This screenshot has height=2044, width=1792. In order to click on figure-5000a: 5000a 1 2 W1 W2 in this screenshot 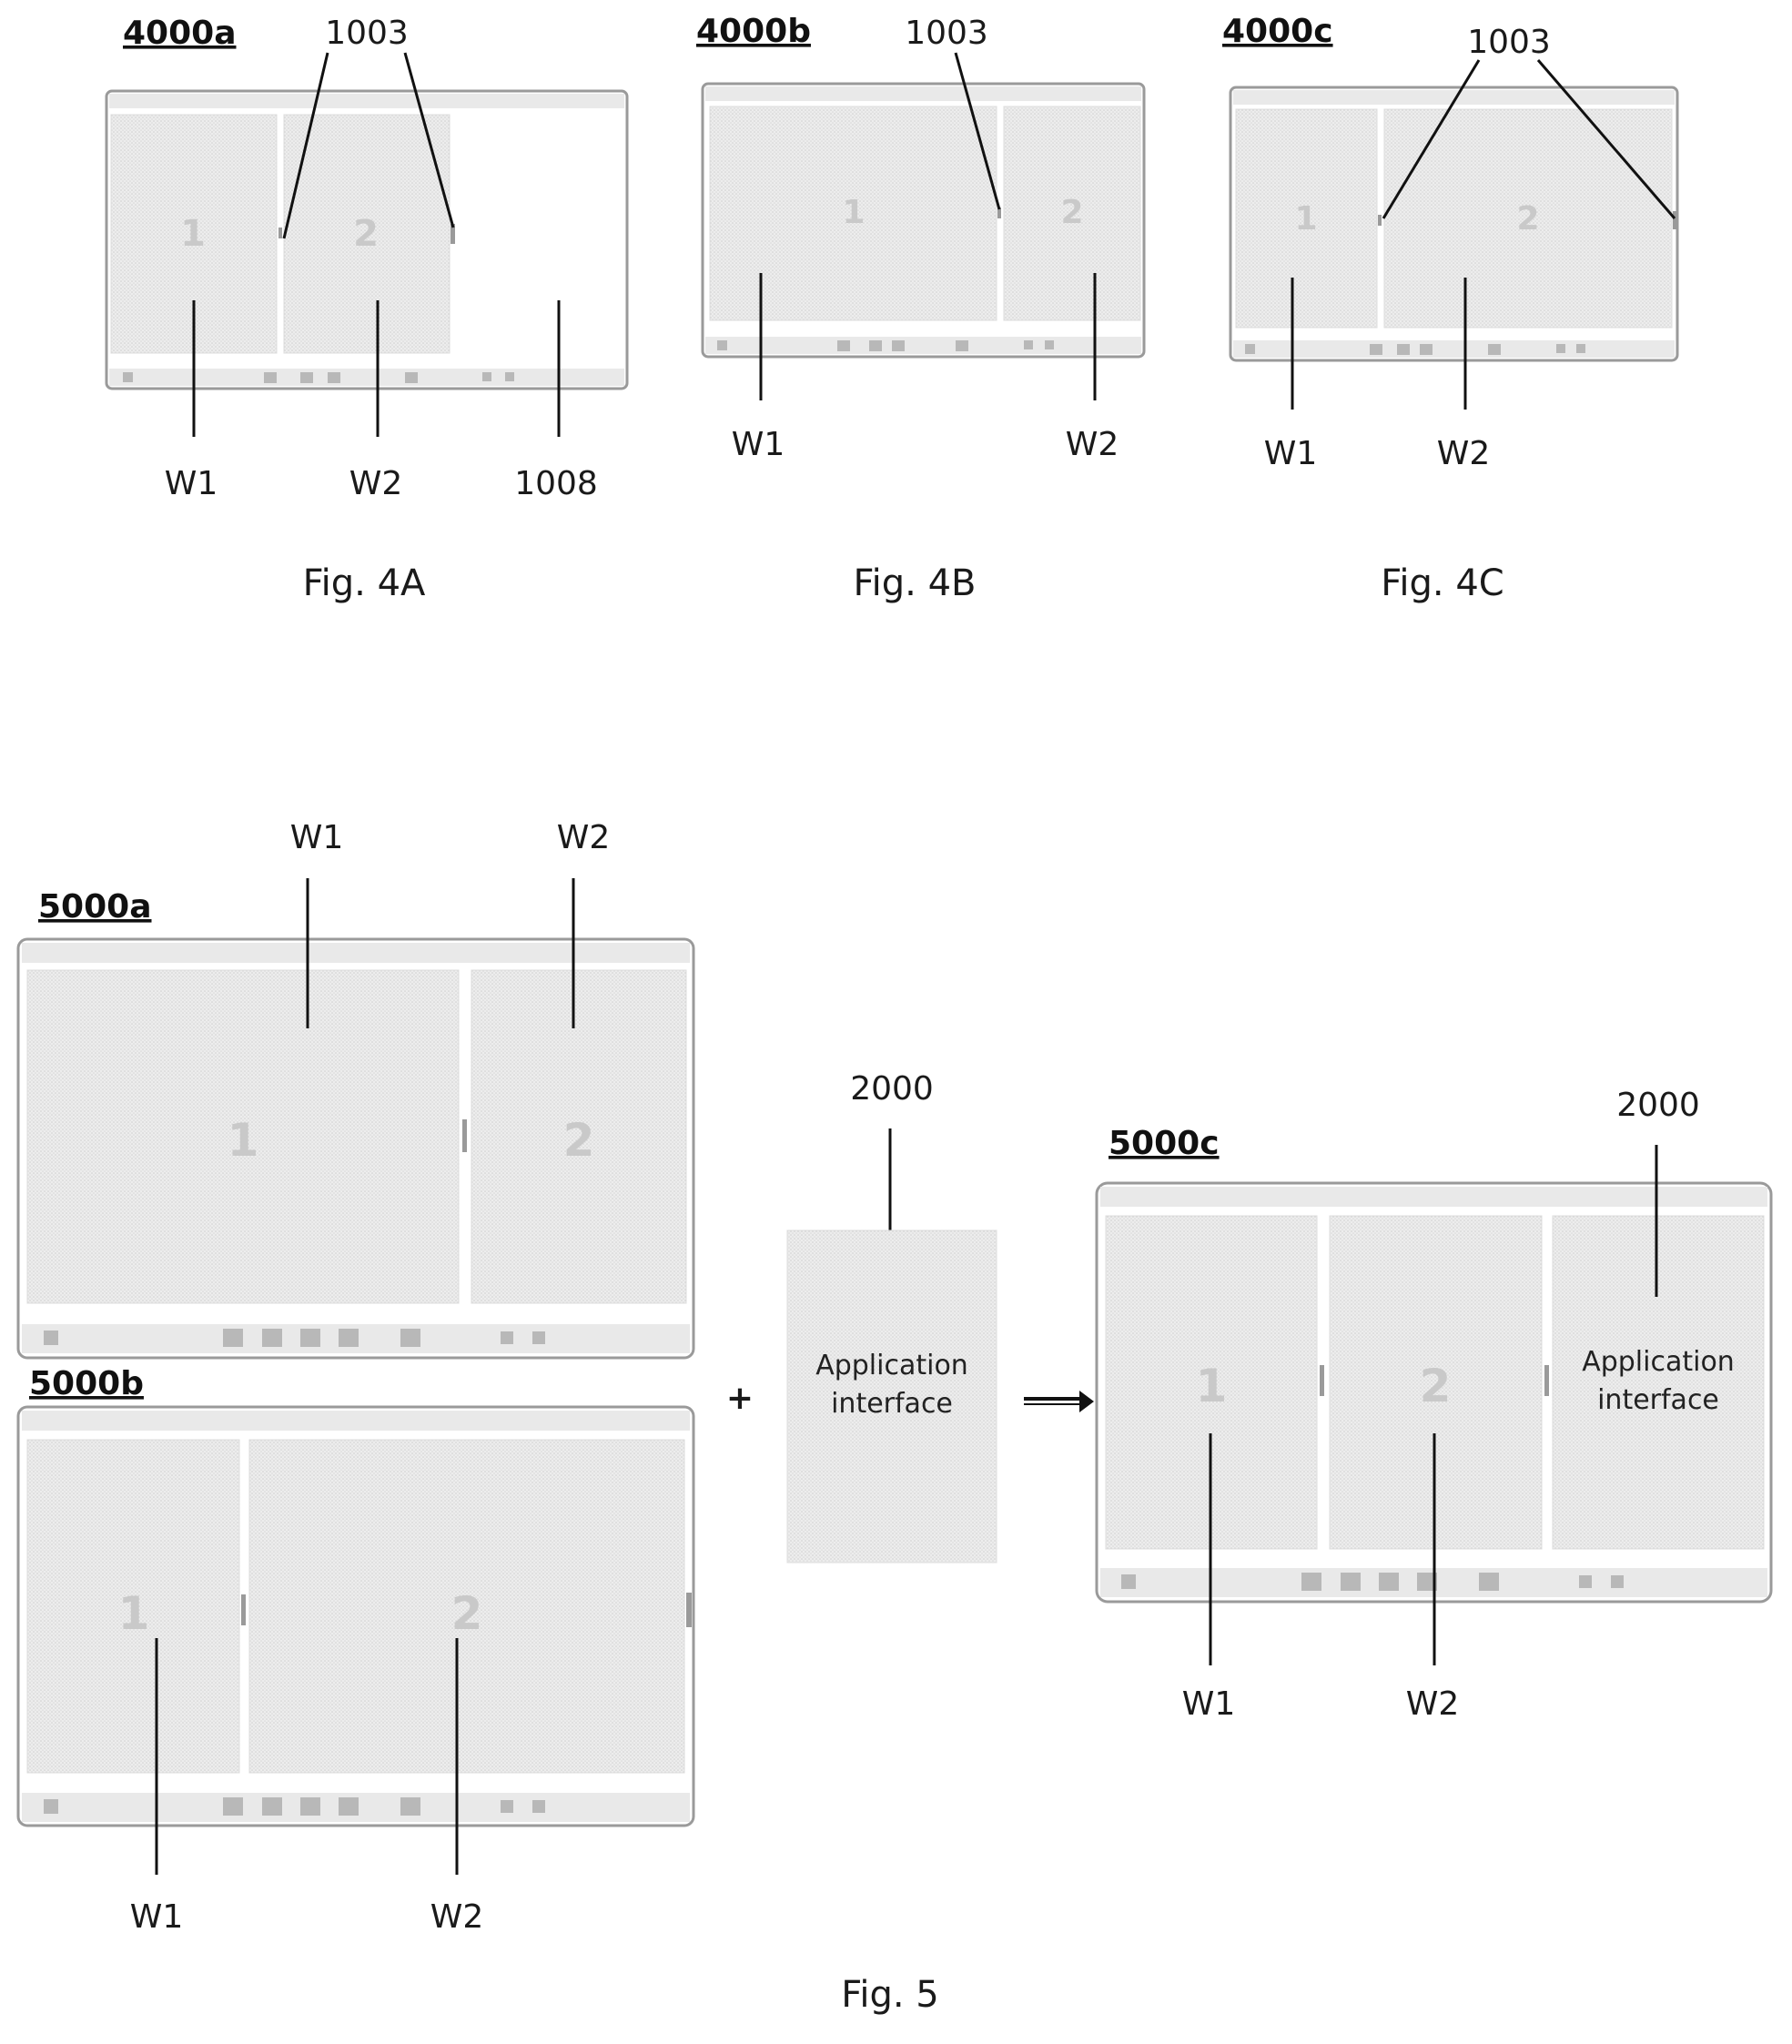, I will do `click(355, 1089)`.